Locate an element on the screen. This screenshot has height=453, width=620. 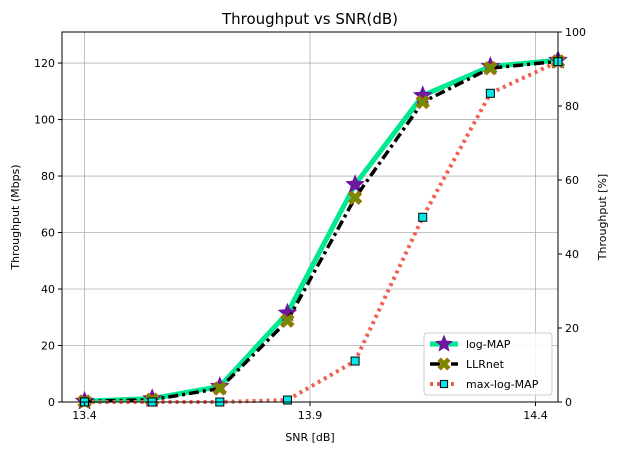
x-tick-label: 13.4 is located at coordinates (84, 415).